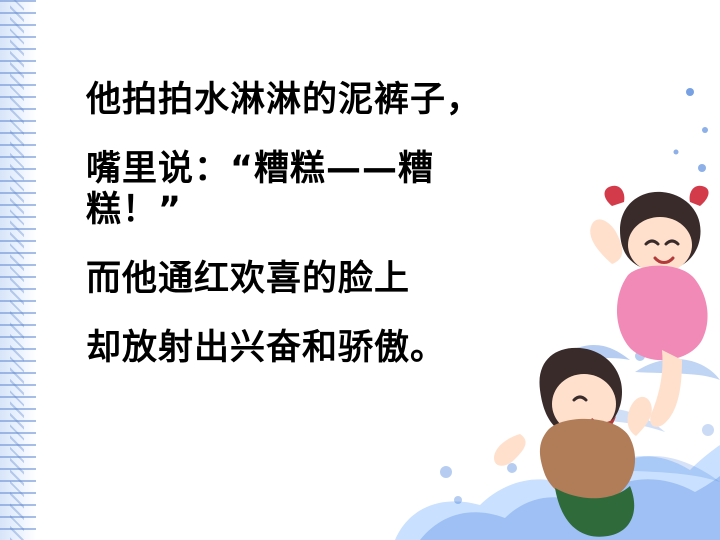  Describe the element at coordinates (248, 279) in the screenshot. I see `text-line-4: 而他通红欢喜的脸上` at that location.